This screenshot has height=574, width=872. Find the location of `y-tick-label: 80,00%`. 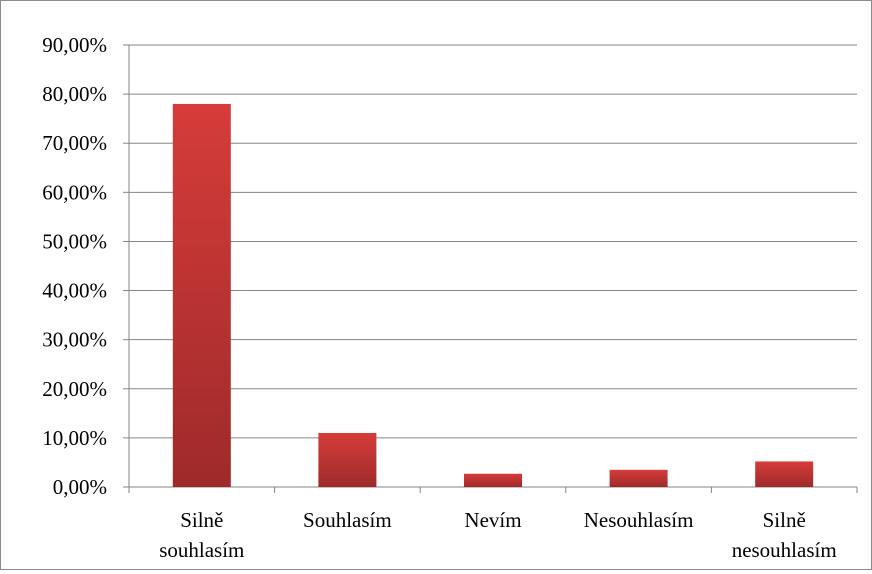

y-tick-label: 80,00% is located at coordinates (74, 94).